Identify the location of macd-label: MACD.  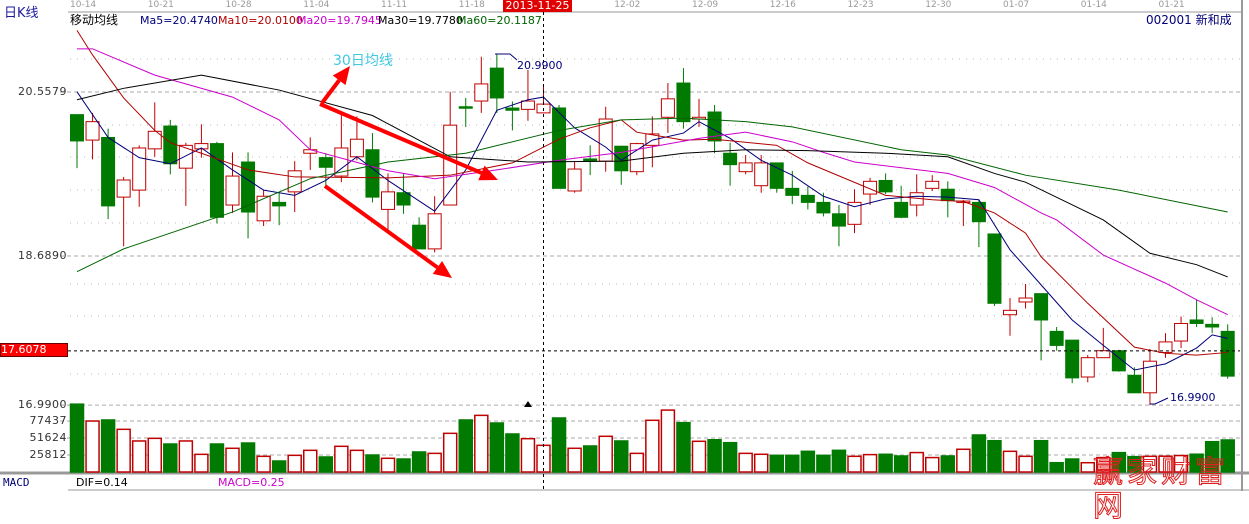
(16, 482).